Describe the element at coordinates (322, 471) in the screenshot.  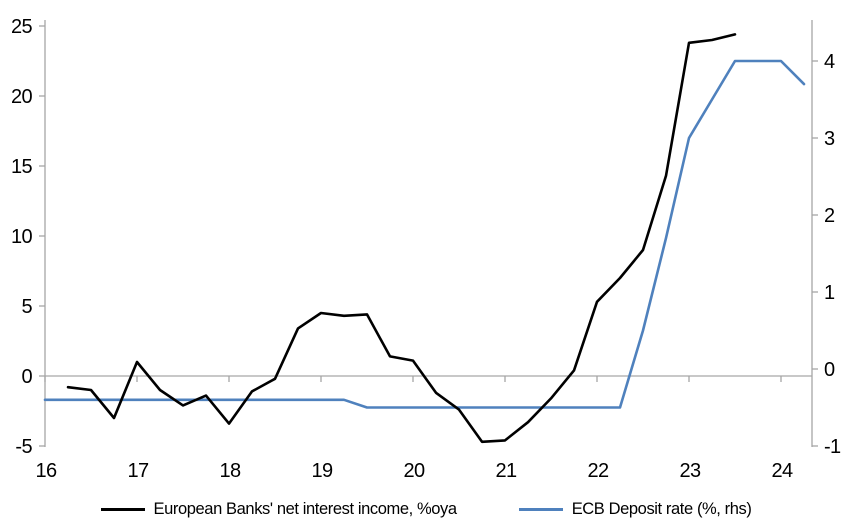
I see `x-axis-tick-label: 19` at that location.